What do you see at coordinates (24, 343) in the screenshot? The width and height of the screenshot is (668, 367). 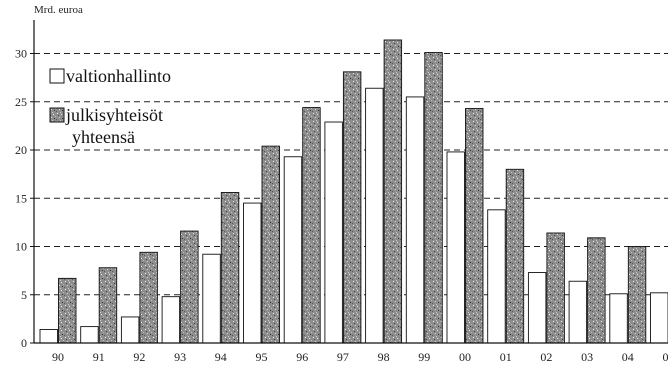 I see `y-tick-label-0: 0` at bounding box center [24, 343].